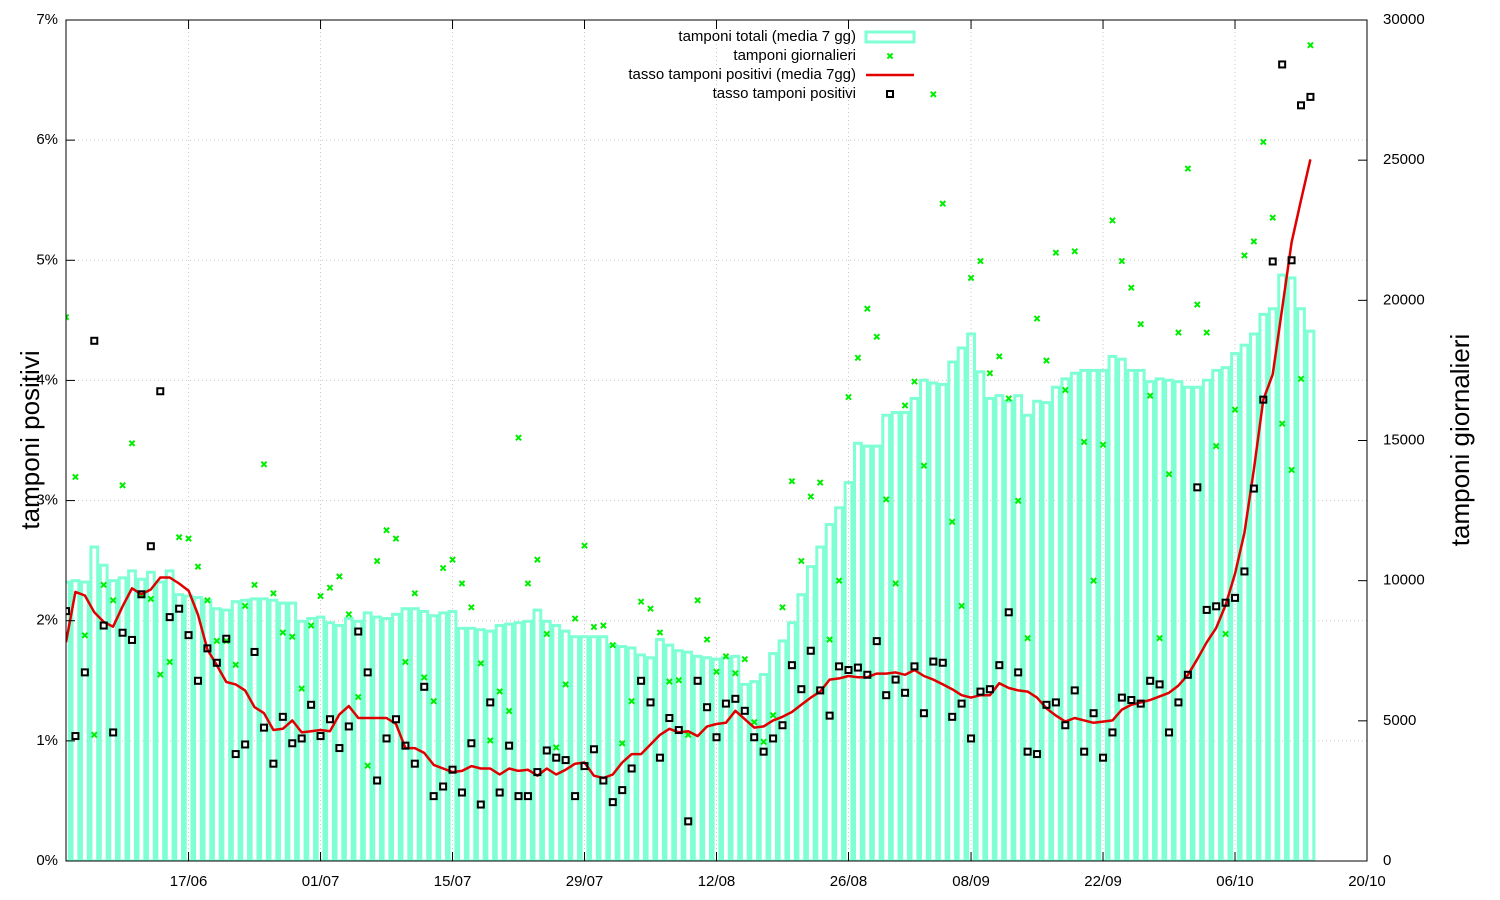  What do you see at coordinates (1404, 159) in the screenshot?
I see `y2-tick-label: 25000` at bounding box center [1404, 159].